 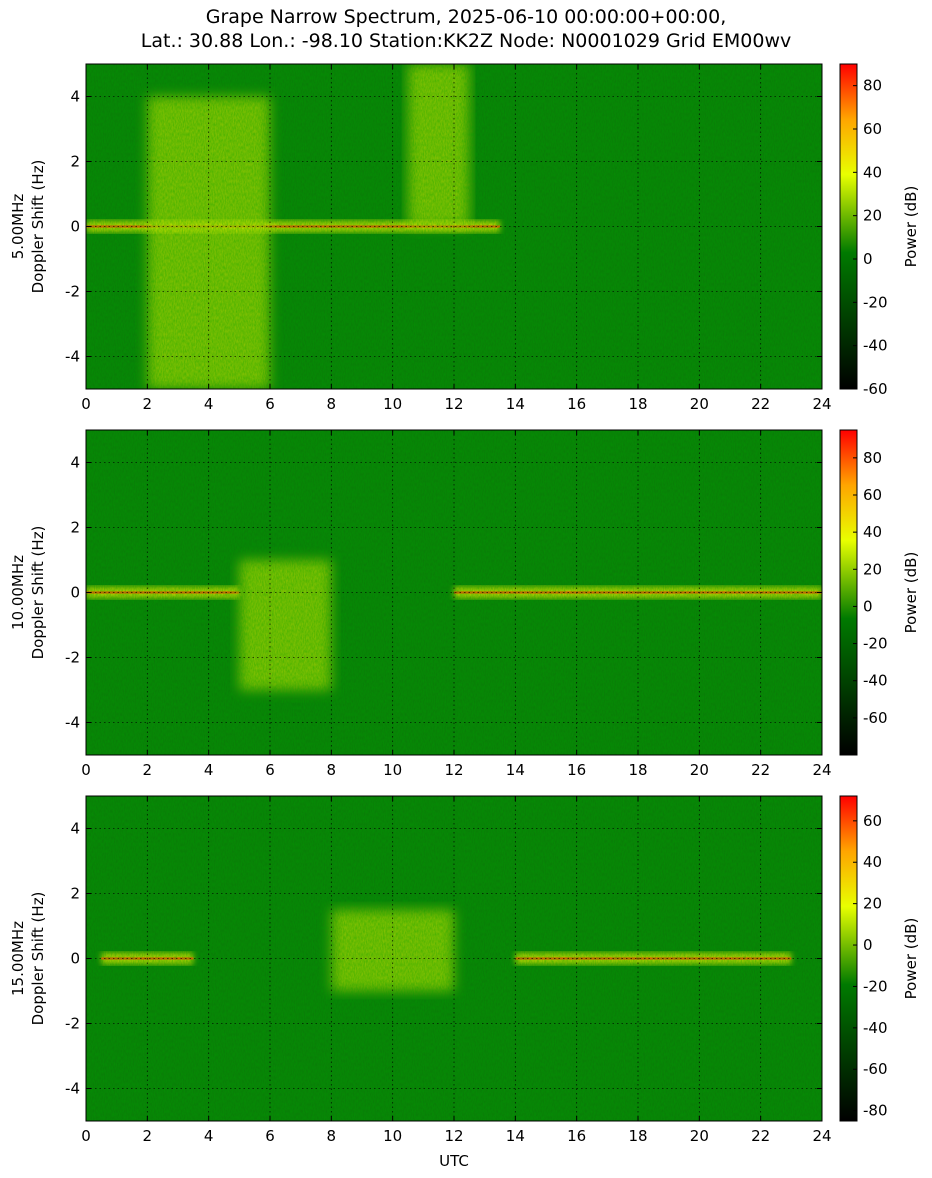 What do you see at coordinates (879, 958) in the screenshot?
I see `colorbar: -80 -60 -40 -20 0 20 40 60 Power (dB)` at bounding box center [879, 958].